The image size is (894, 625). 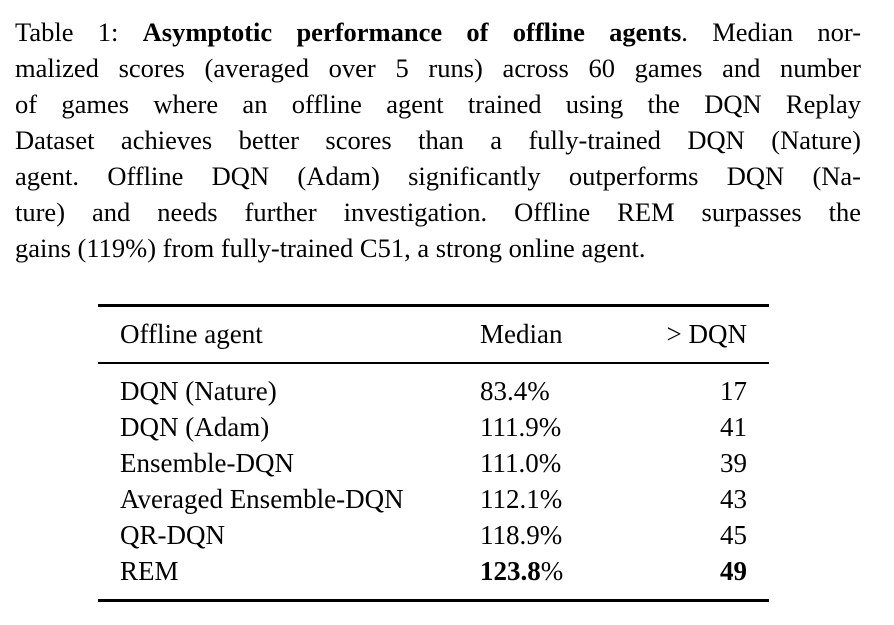 What do you see at coordinates (433, 499) in the screenshot?
I see `table-row: Averaged Ensemble-DQN 112.1% 43` at bounding box center [433, 499].